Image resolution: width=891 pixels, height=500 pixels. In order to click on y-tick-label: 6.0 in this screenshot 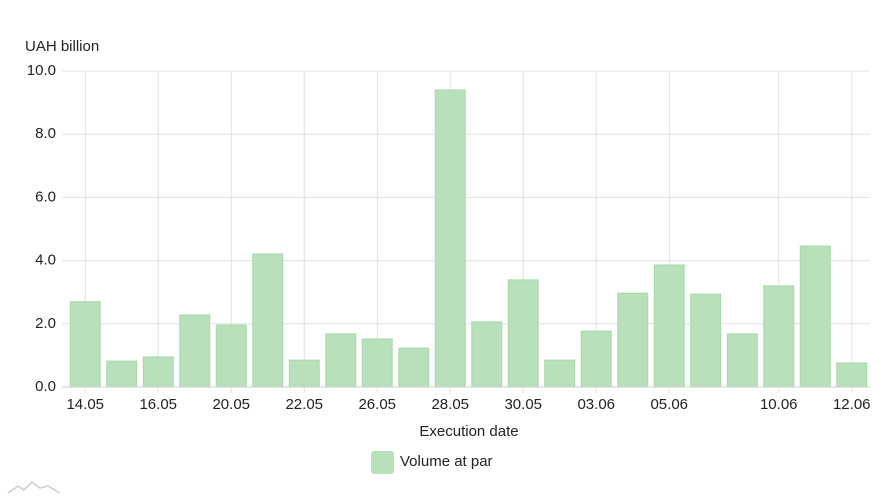, I will do `click(45, 196)`.